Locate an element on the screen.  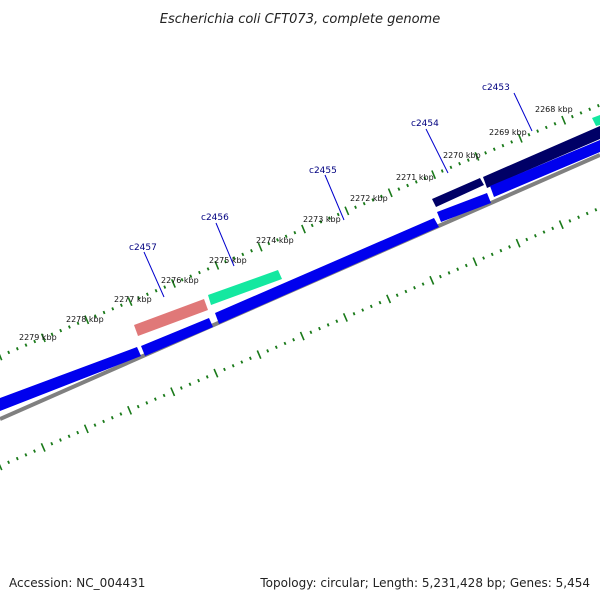
kbp-label: 2271 kbp is located at coordinates (415, 177).